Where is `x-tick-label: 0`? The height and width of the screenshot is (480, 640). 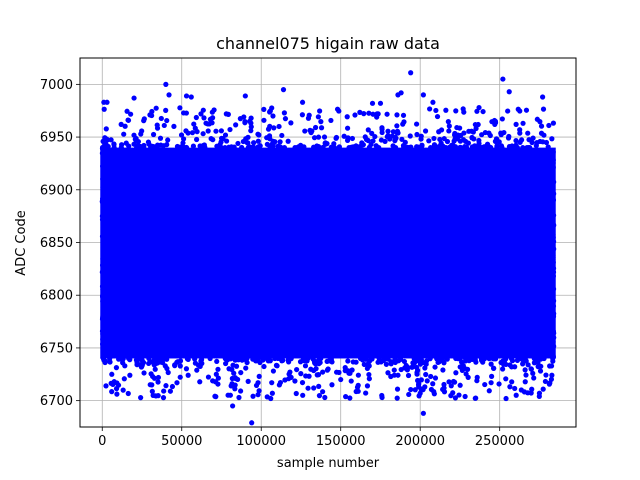 x-tick-label: 0 is located at coordinates (102, 441).